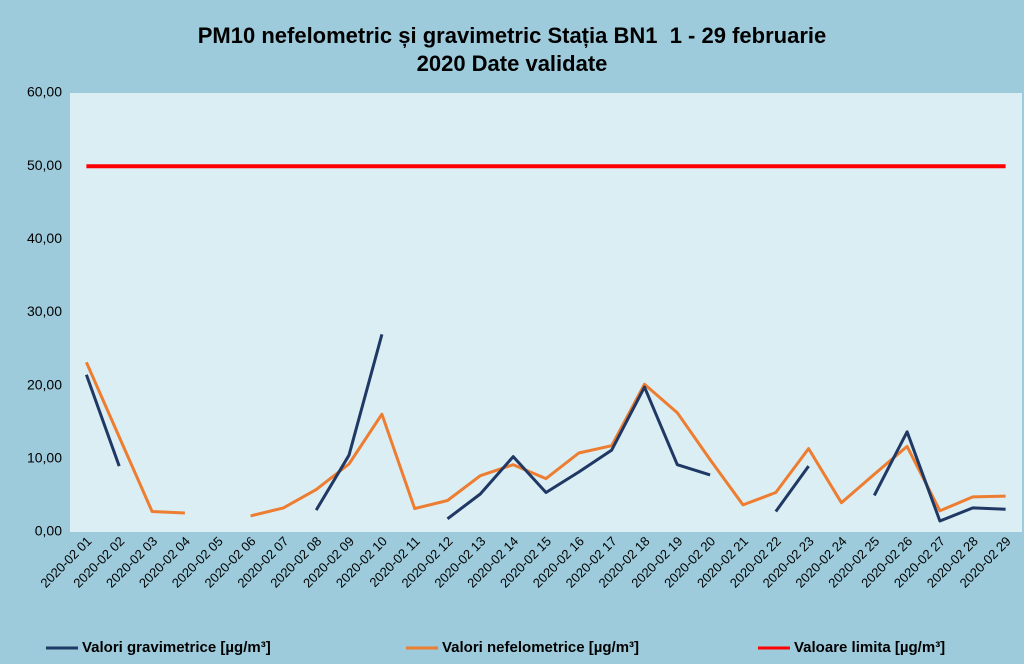 This screenshot has height=664, width=1024. I want to click on y-tick-label: 10,00, so click(44, 458).